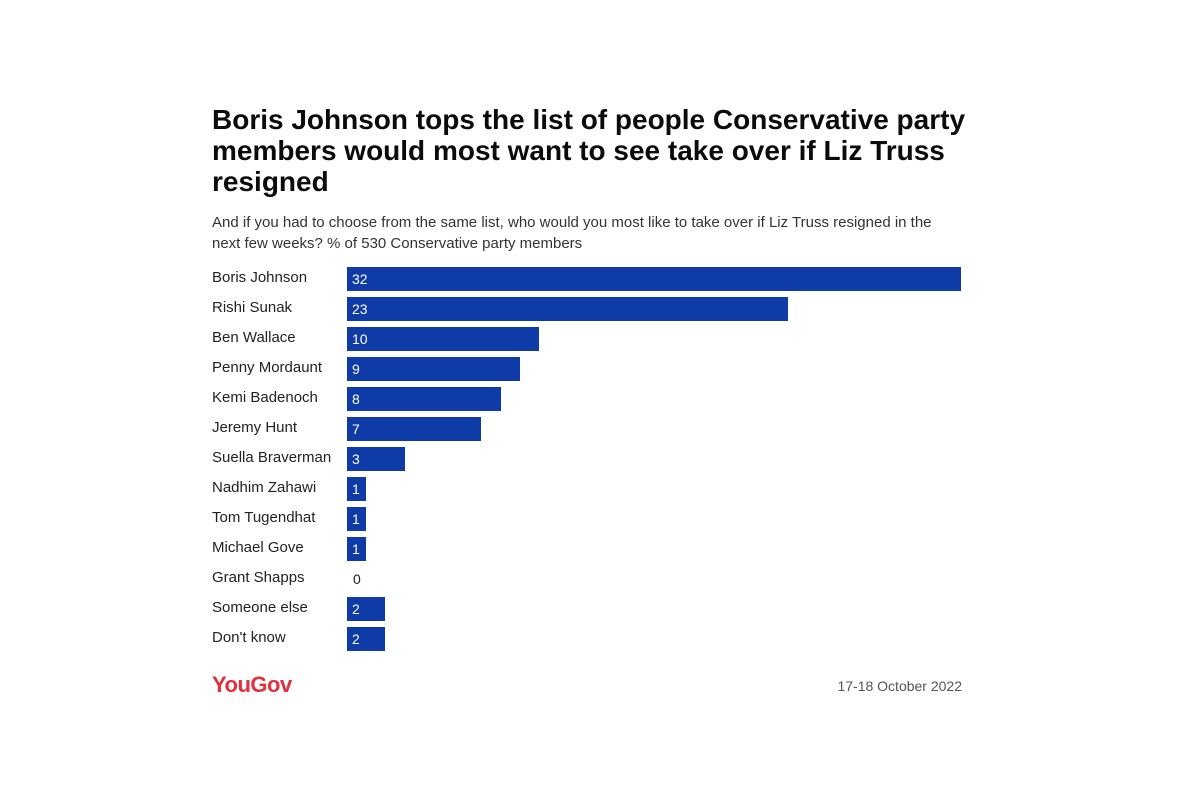  I want to click on bar-row: Someone else 2, so click(592, 610).